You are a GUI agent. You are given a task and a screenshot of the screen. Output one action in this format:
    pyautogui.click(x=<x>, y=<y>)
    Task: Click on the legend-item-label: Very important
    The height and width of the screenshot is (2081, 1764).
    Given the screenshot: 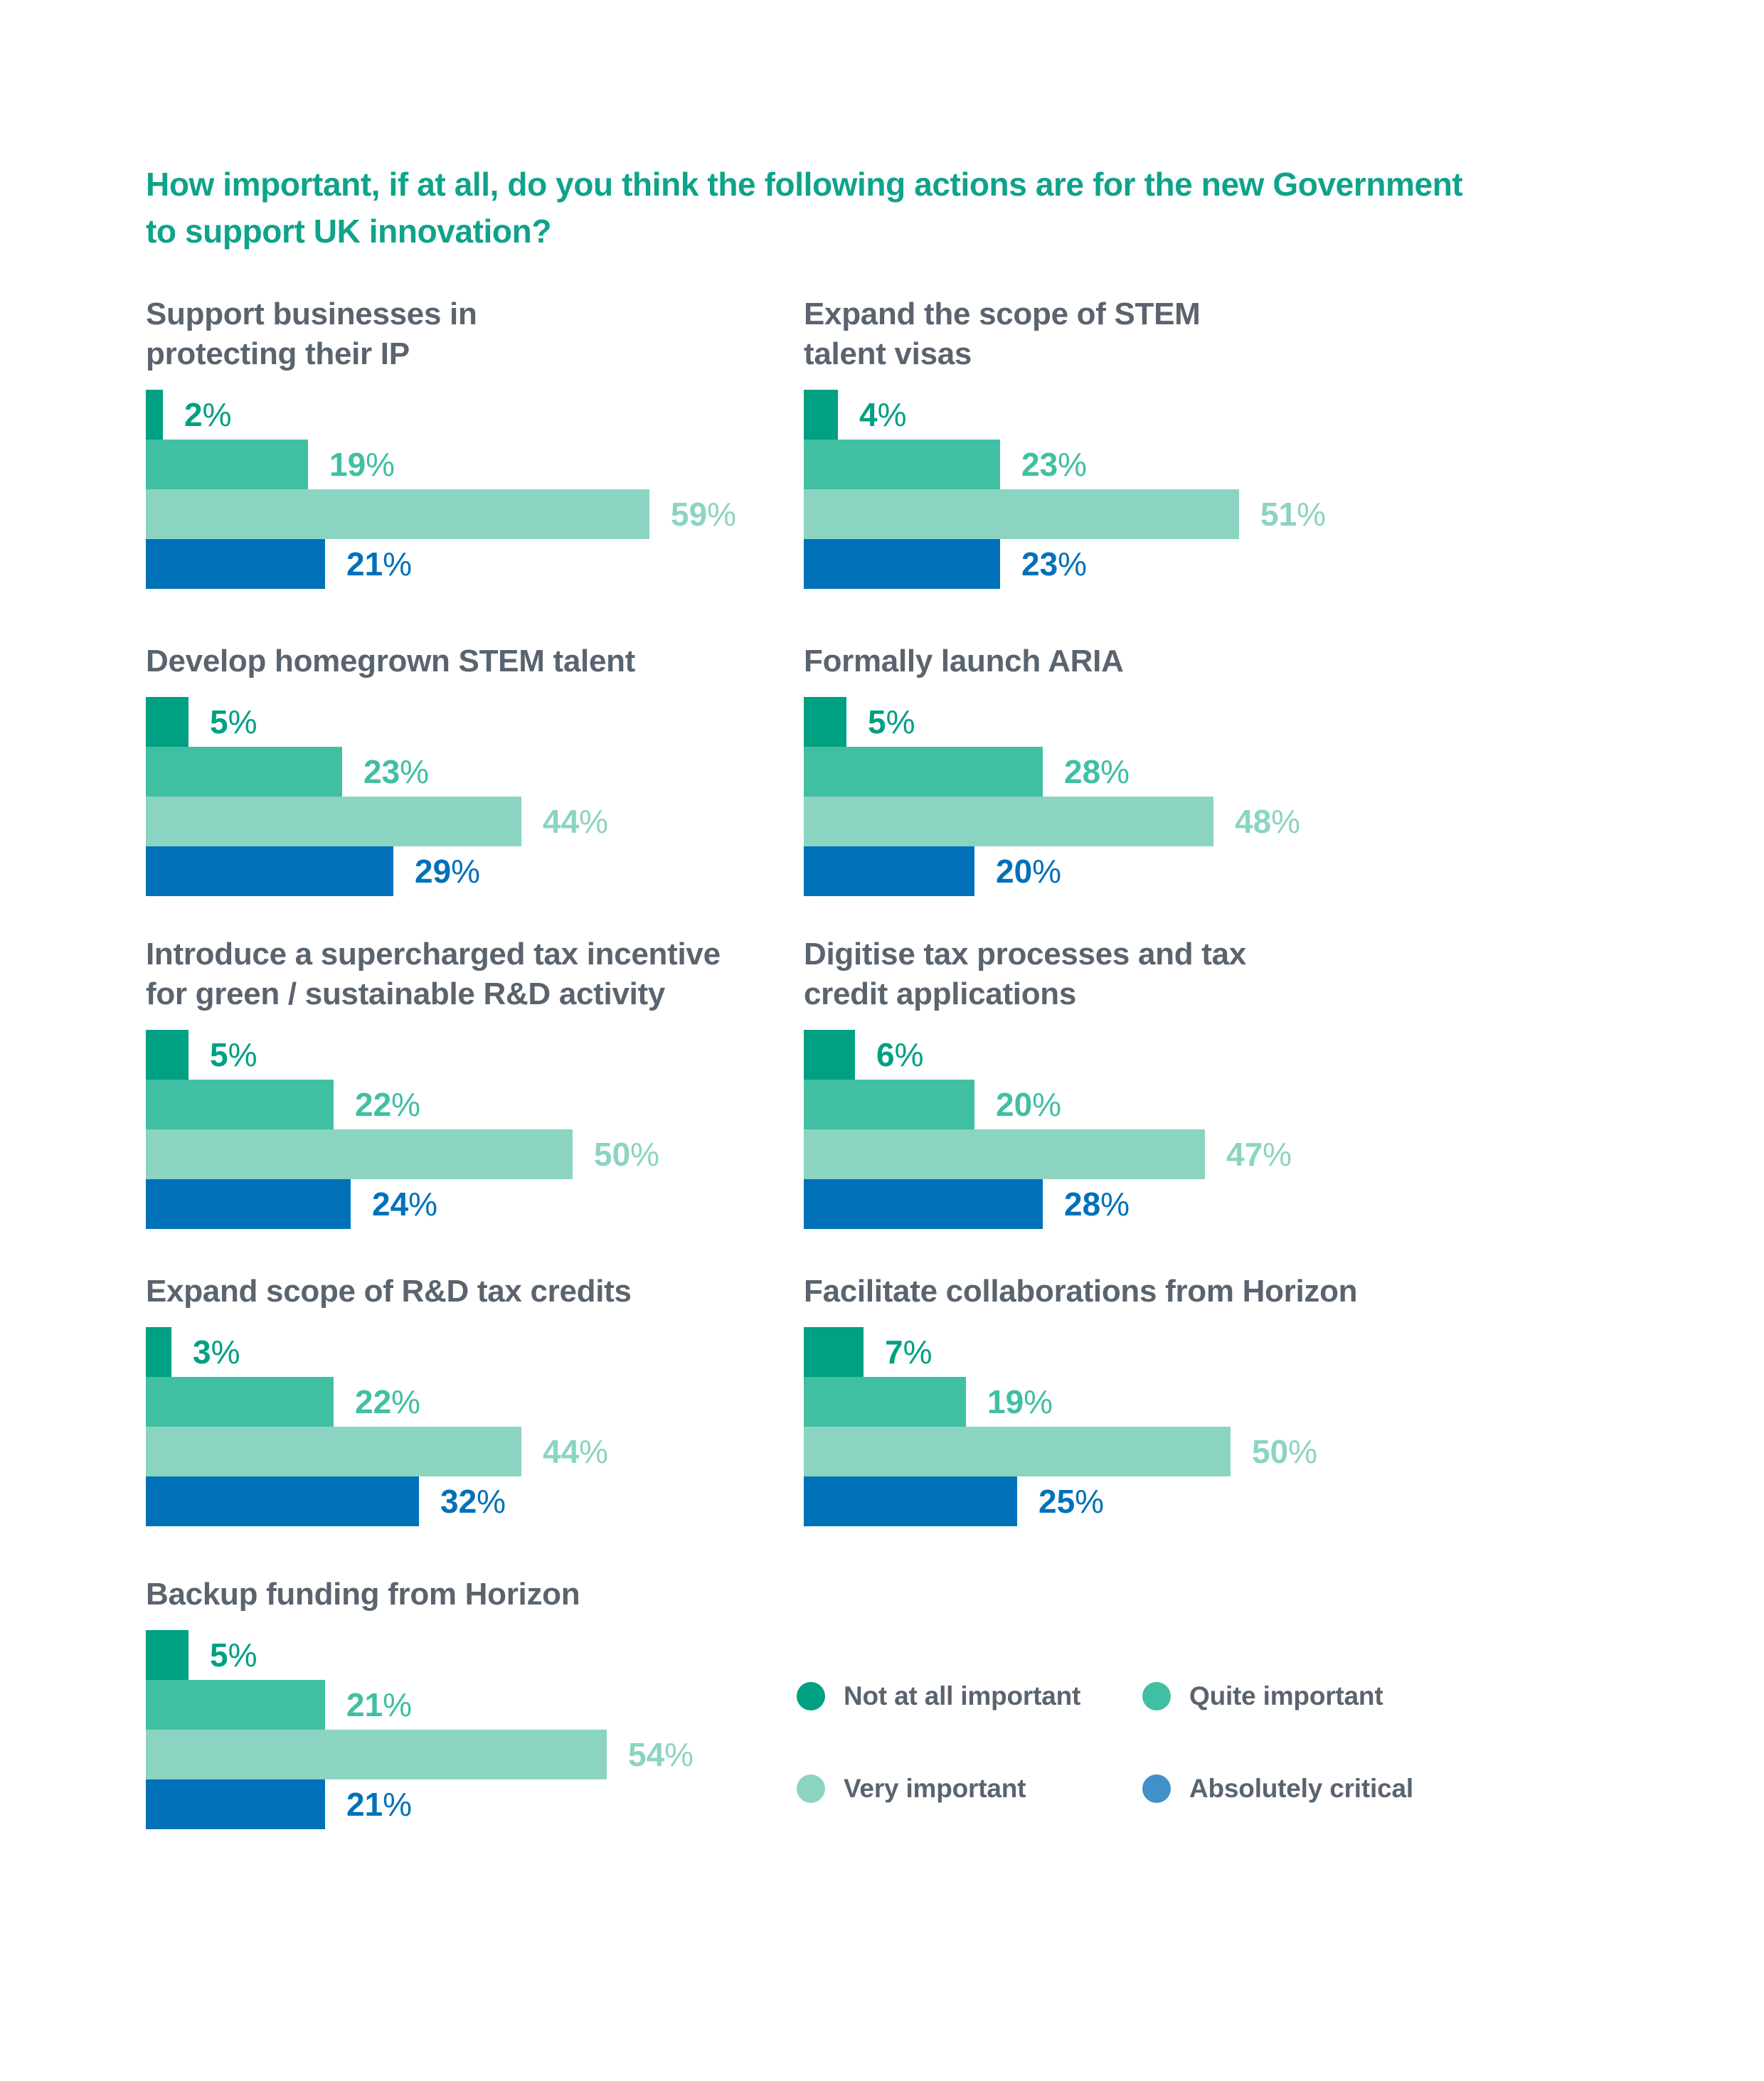 What is the action you would take?
    pyautogui.click(x=935, y=1788)
    